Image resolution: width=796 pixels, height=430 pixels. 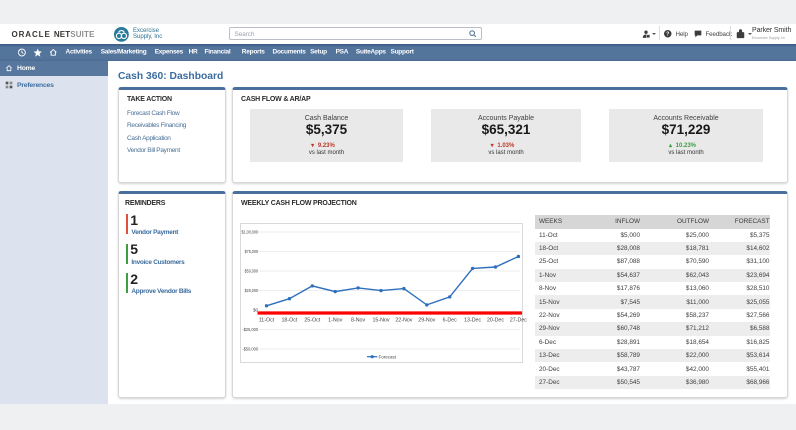 What do you see at coordinates (517, 321) in the screenshot?
I see `svg-text: 27-Dec` at bounding box center [517, 321].